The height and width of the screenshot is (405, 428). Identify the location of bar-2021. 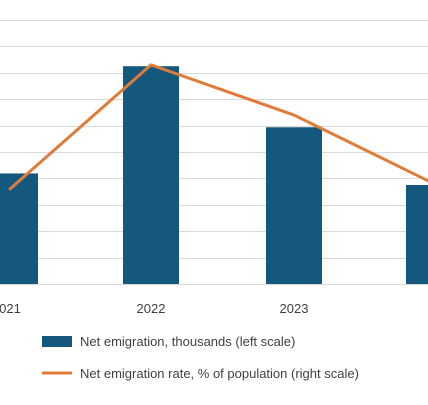
(19, 228).